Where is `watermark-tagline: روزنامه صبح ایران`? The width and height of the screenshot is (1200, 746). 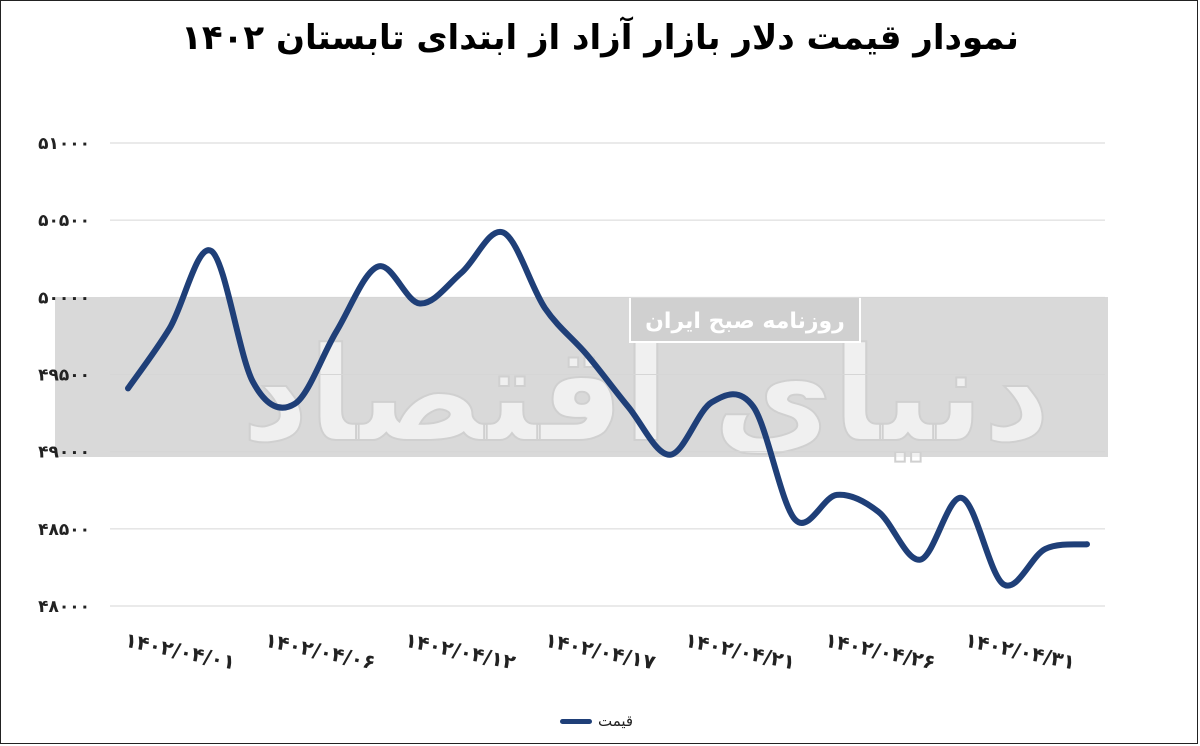 watermark-tagline: روزنامه صبح ایران is located at coordinates (745, 321).